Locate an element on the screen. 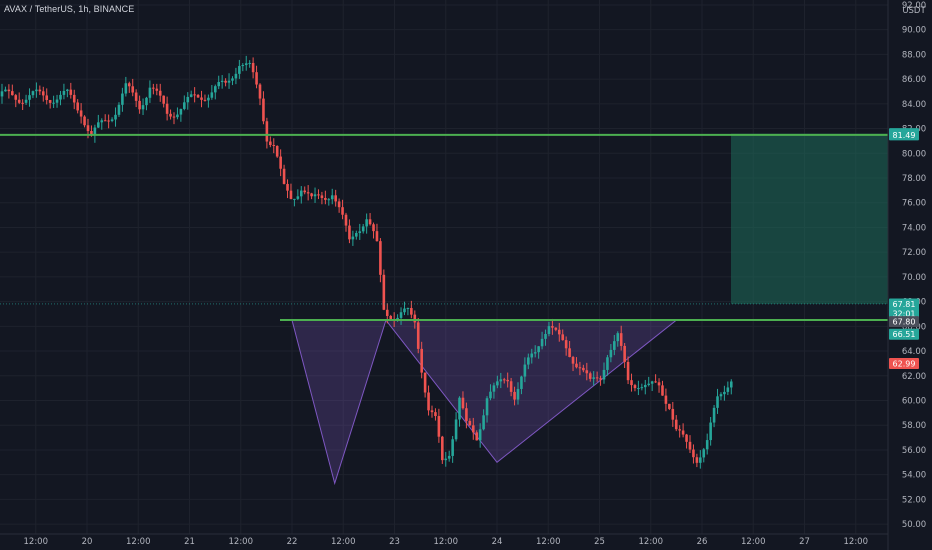 The image size is (932, 550). target-zone is located at coordinates (809, 218).